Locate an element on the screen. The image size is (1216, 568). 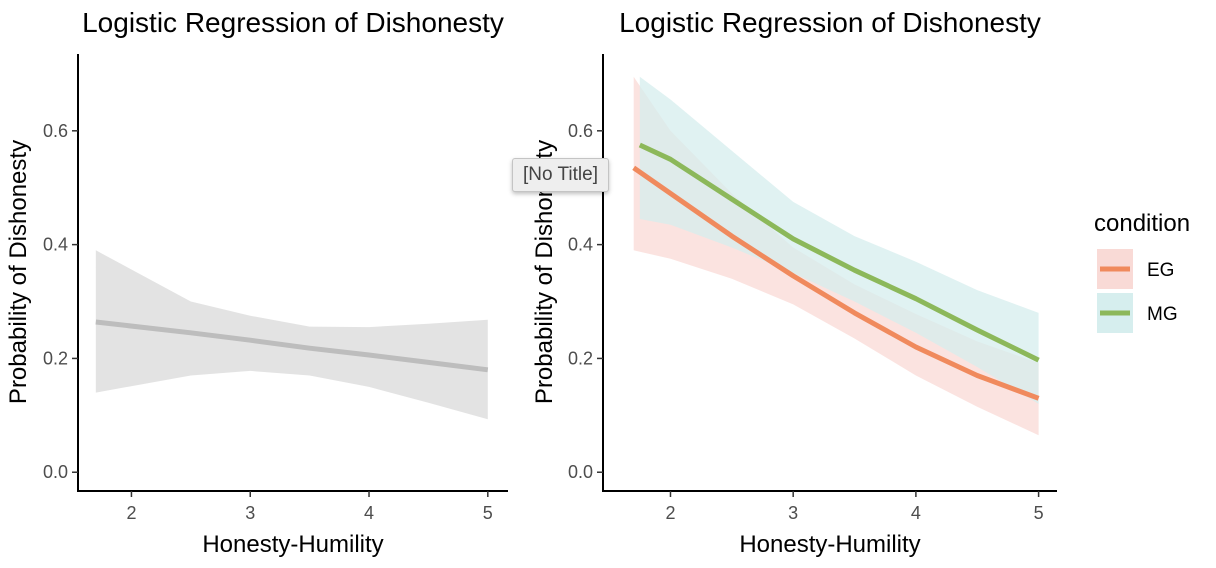
ci-band-overall is located at coordinates (291, 335).